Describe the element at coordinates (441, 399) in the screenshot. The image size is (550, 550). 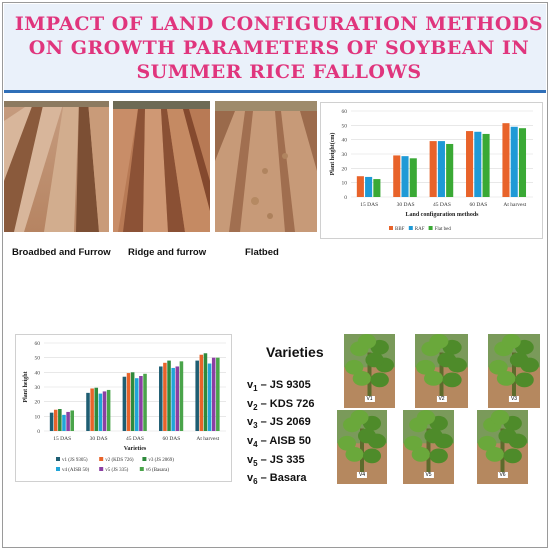
I see `plant-variety-tag: V2` at that location.